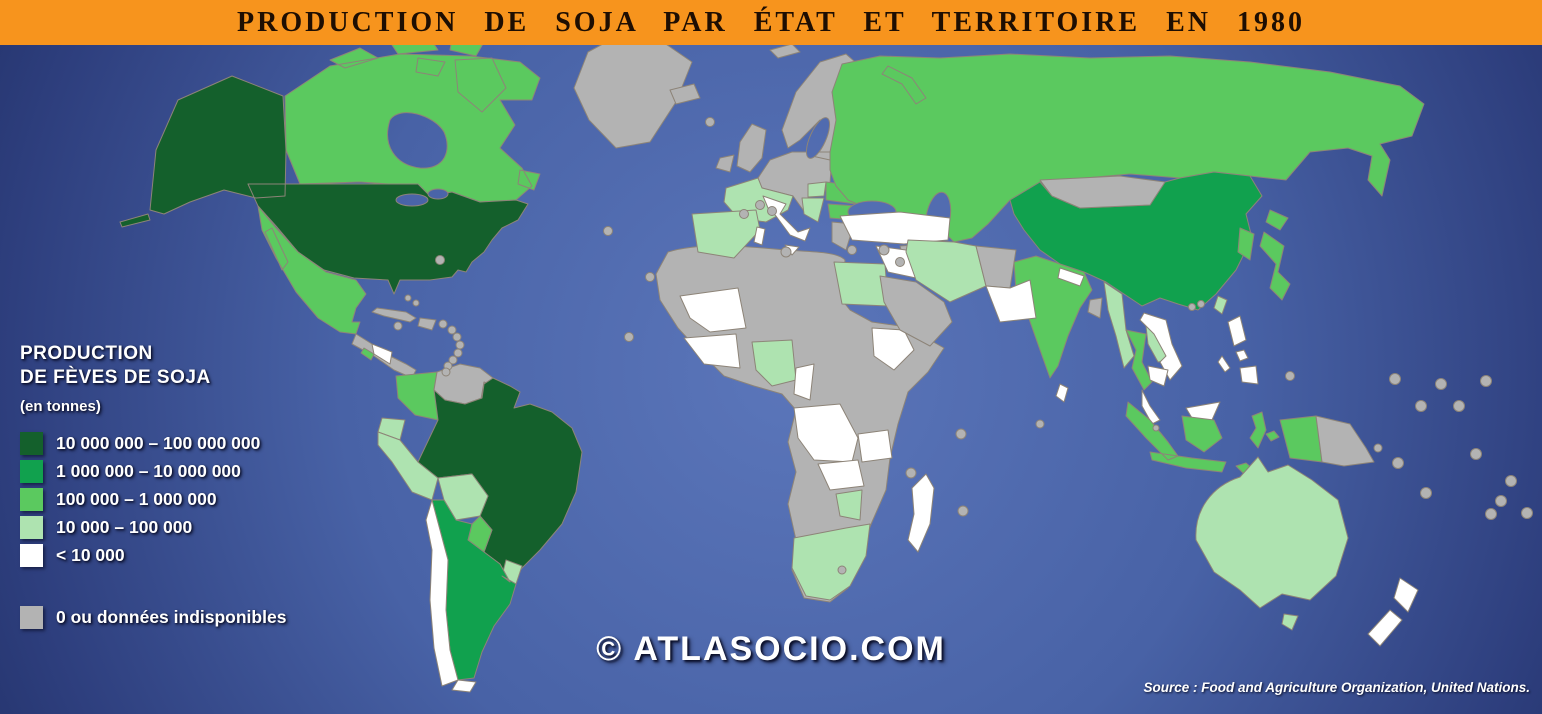 The image size is (1542, 714). I want to click on region-nicaragua-honduras, so click(382, 354).